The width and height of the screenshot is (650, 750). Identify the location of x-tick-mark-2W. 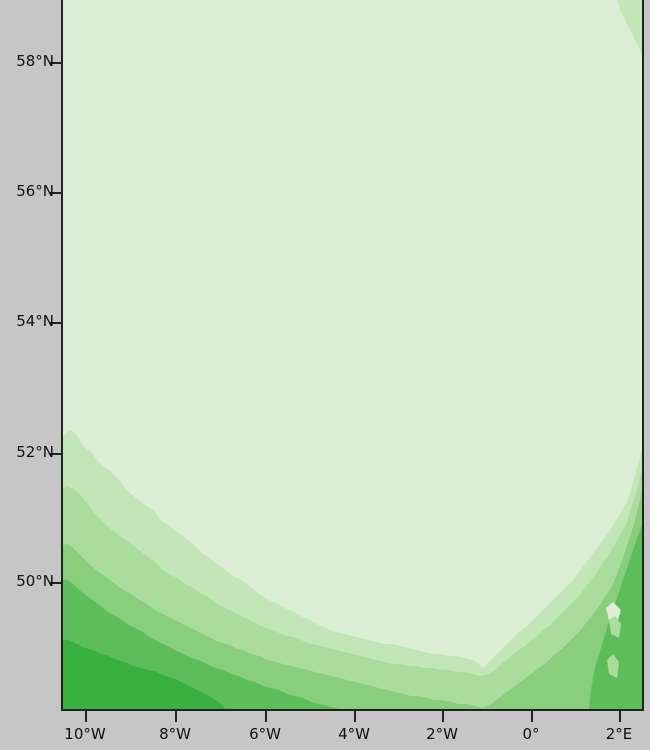
(443, 716).